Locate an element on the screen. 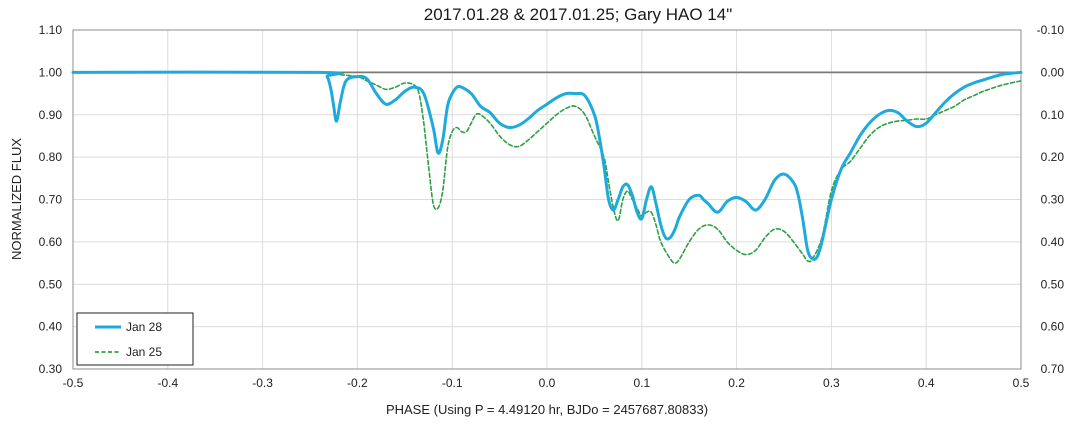 The width and height of the screenshot is (1071, 424). secondary-y-tick-labels: 0.70 0.60 0.50 0.40 0.30 0.20 0.10 0.00 -0.10 is located at coordinates (1051, 199).